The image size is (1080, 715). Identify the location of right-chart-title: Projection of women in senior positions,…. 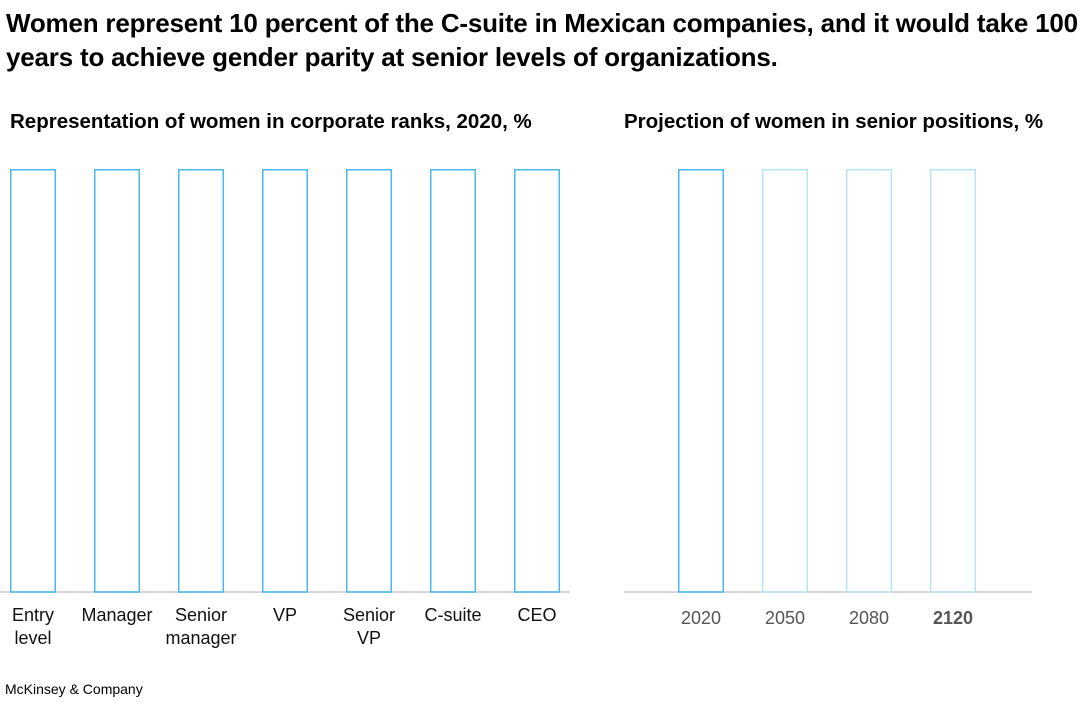
(834, 121).